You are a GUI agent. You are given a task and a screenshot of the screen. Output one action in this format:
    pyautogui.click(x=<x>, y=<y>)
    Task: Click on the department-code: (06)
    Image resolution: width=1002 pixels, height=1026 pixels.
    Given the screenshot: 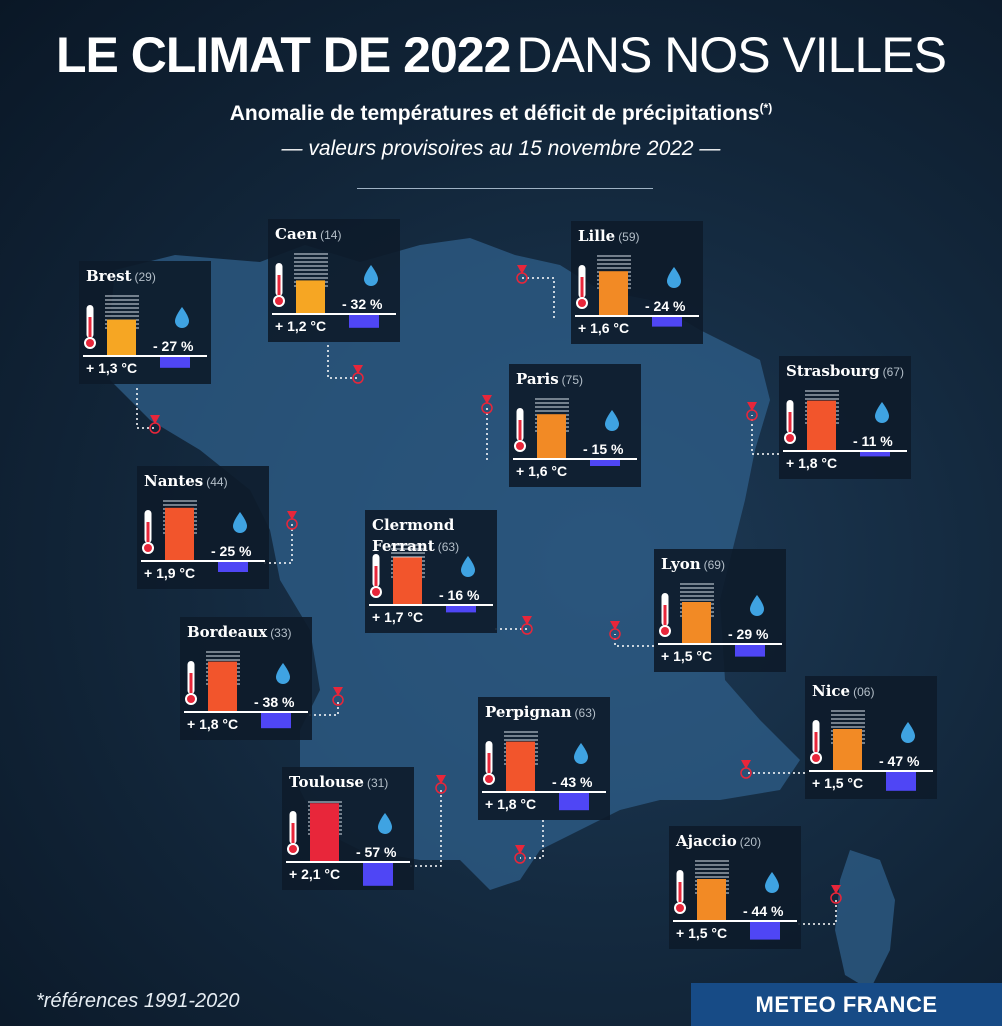 What is the action you would take?
    pyautogui.click(x=864, y=692)
    